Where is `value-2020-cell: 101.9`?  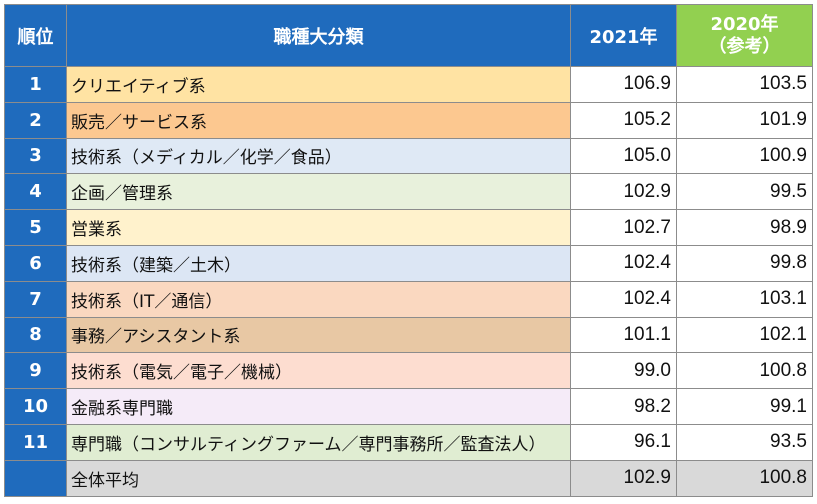
value-2020-cell: 101.9 is located at coordinates (744, 120).